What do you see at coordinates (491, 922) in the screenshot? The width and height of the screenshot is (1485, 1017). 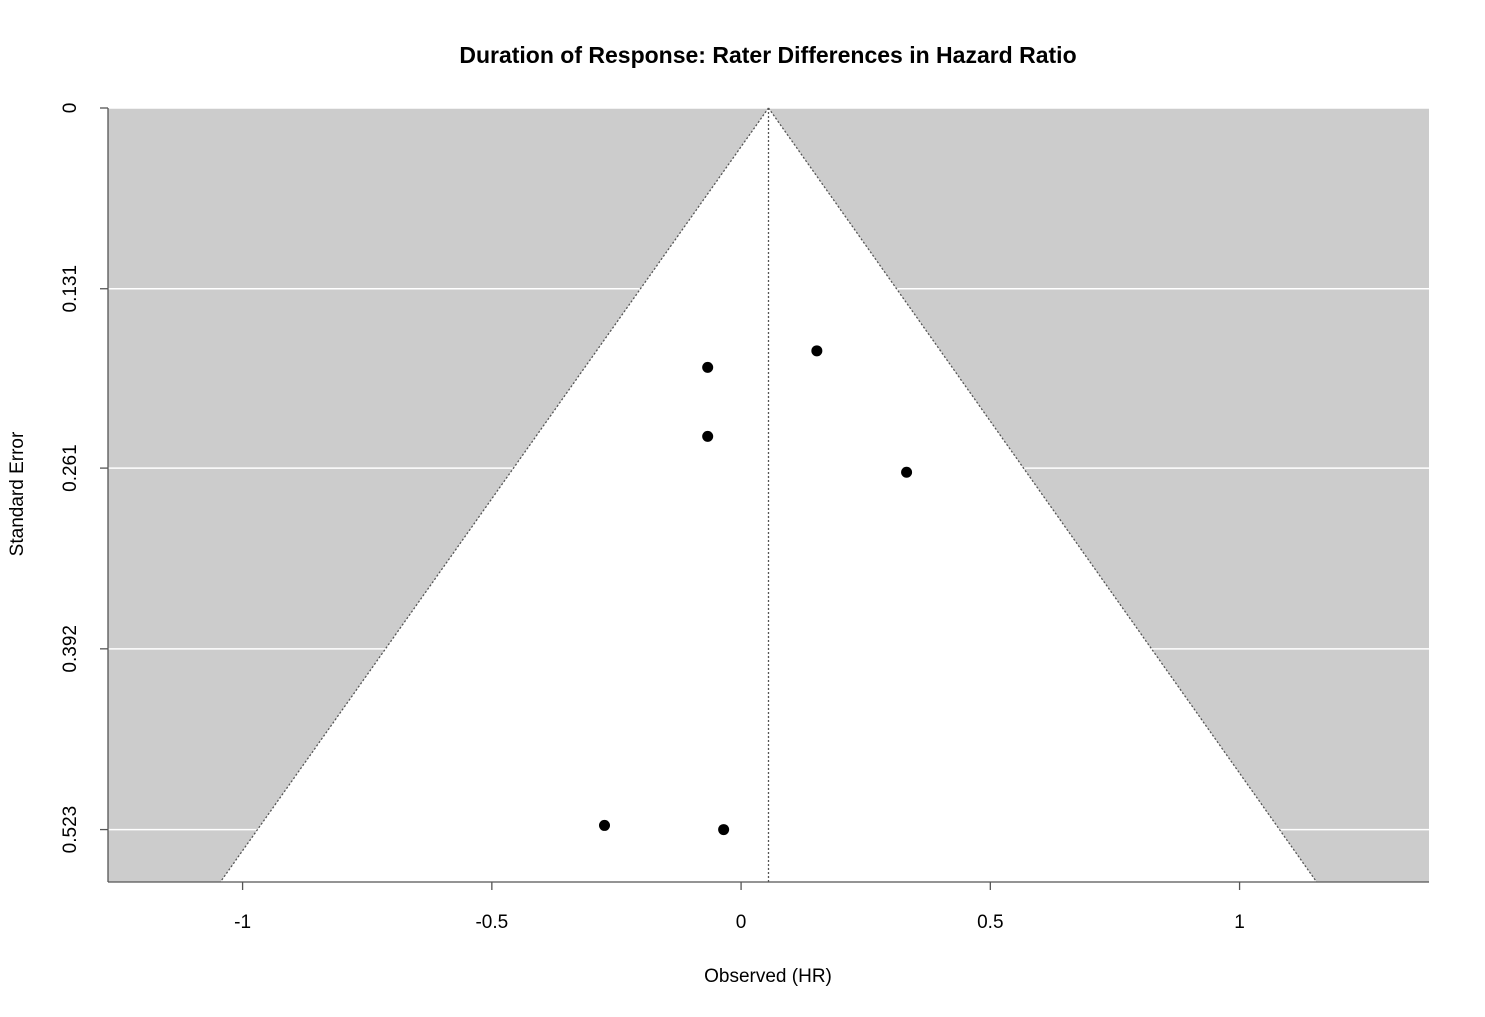 I see `x-tick-label-1: -0.5` at bounding box center [491, 922].